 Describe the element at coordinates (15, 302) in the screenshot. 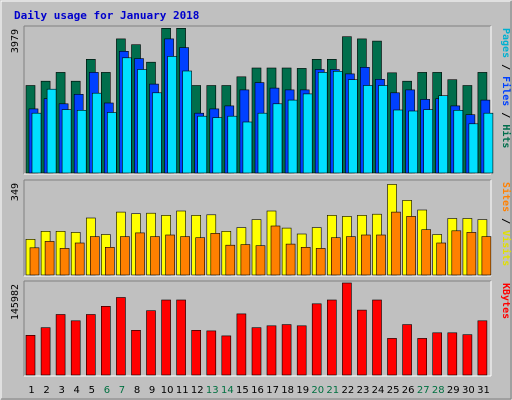

I see `y-axis-max-label: 145982` at that location.